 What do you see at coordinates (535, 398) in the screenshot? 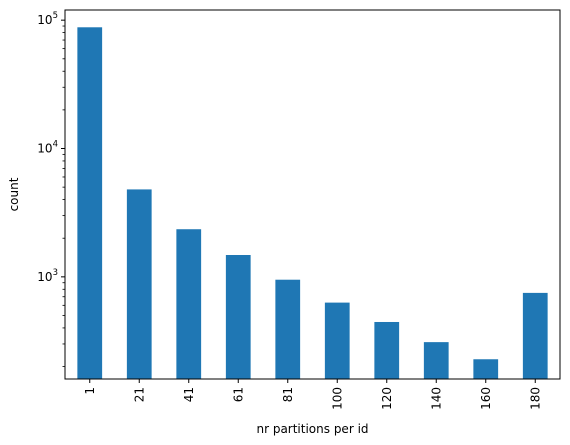
I see `x-tick-label: 180` at bounding box center [535, 398].